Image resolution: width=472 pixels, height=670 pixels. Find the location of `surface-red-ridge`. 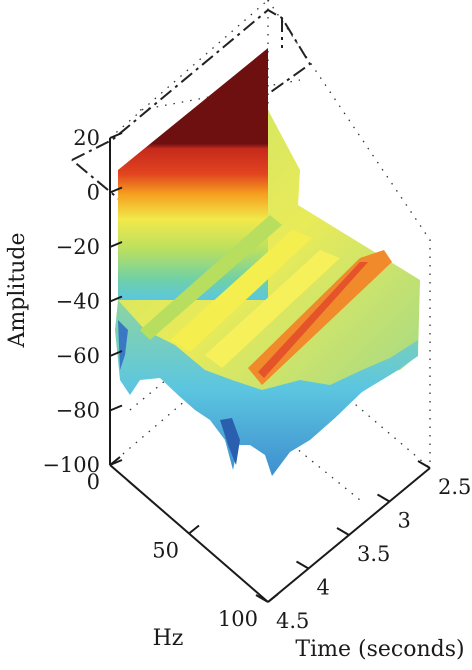

surface-red-ridge is located at coordinates (313, 320).